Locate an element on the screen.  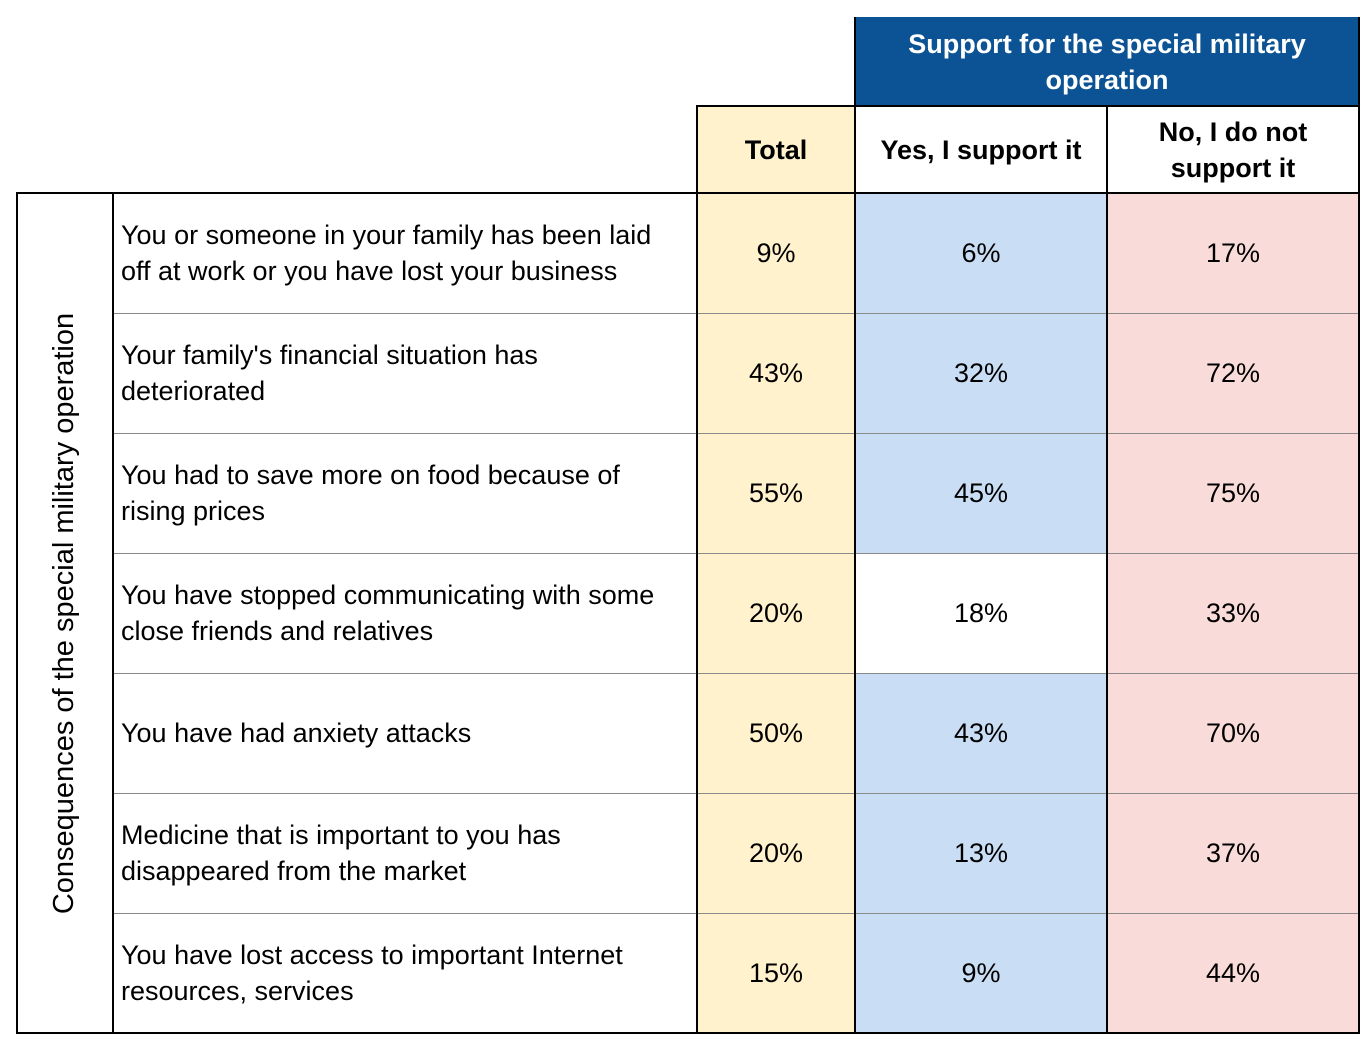
cell-total: 9% is located at coordinates (776, 253).